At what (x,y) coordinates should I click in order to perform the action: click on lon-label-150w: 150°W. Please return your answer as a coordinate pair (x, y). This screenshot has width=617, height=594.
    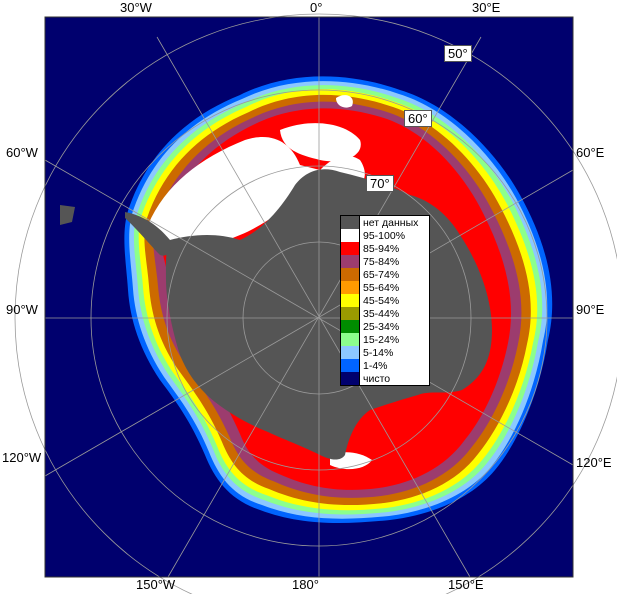
    Looking at the image, I should click on (156, 584).